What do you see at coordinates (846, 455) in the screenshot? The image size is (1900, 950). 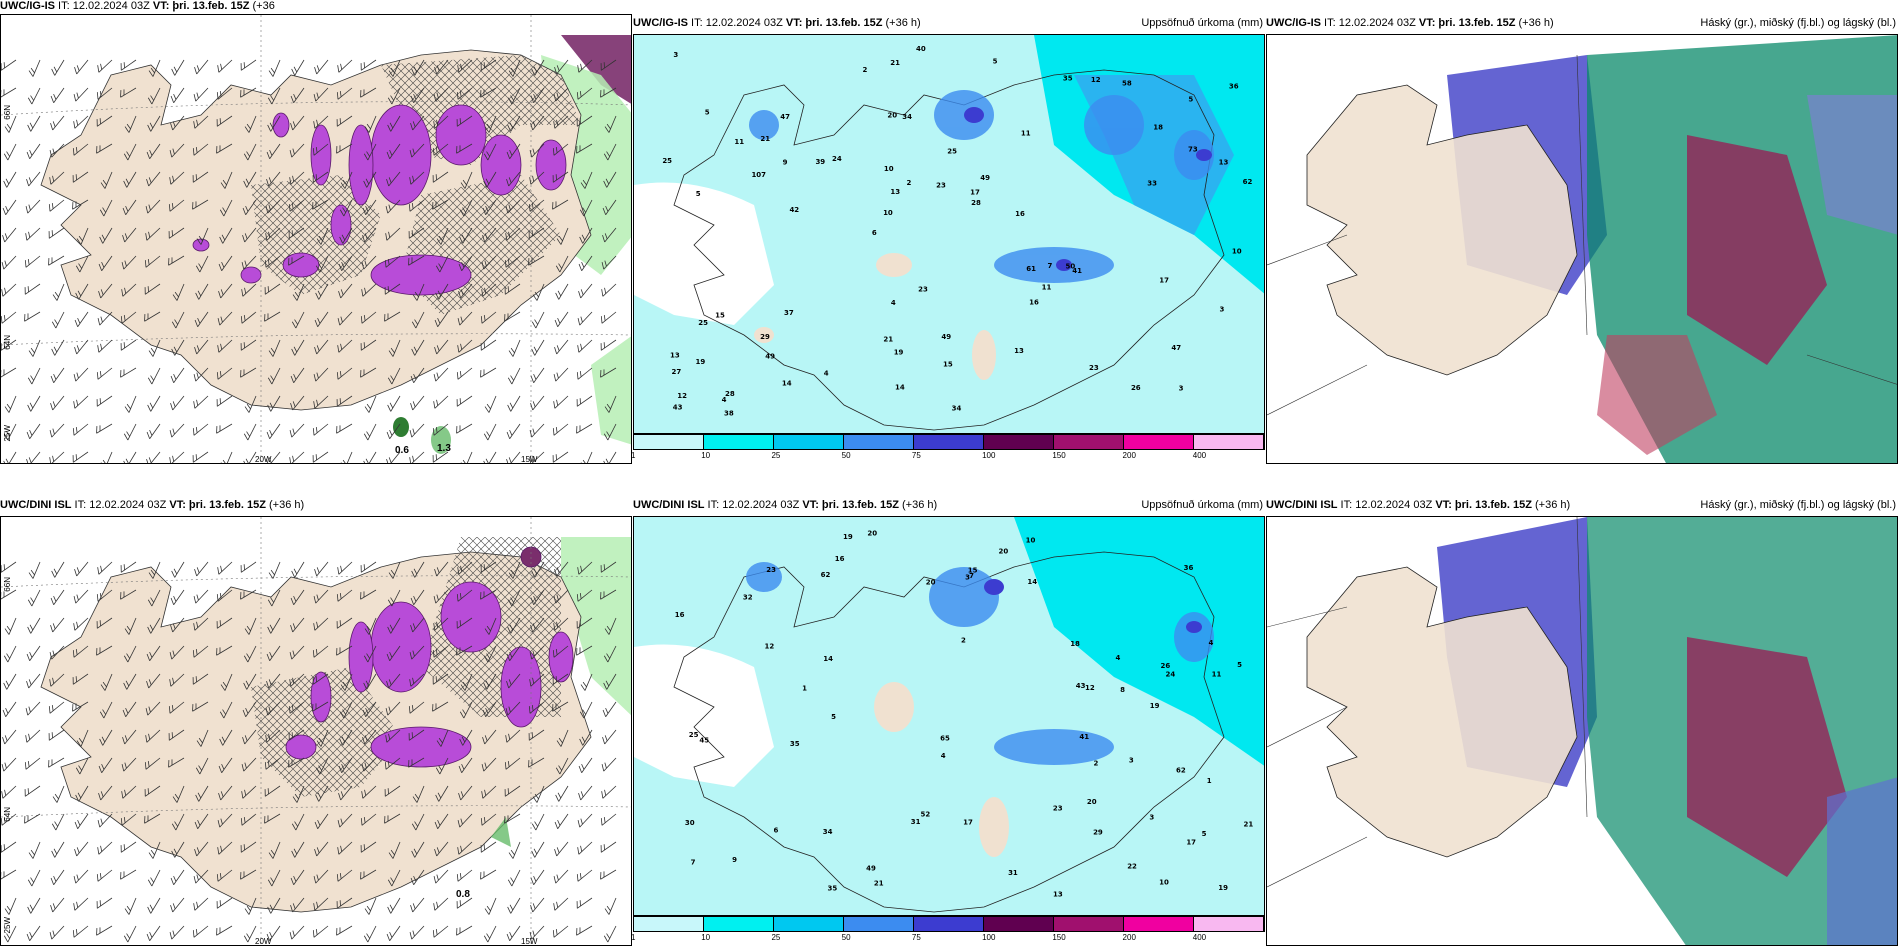 I see `colorbar-tick: 50` at bounding box center [846, 455].